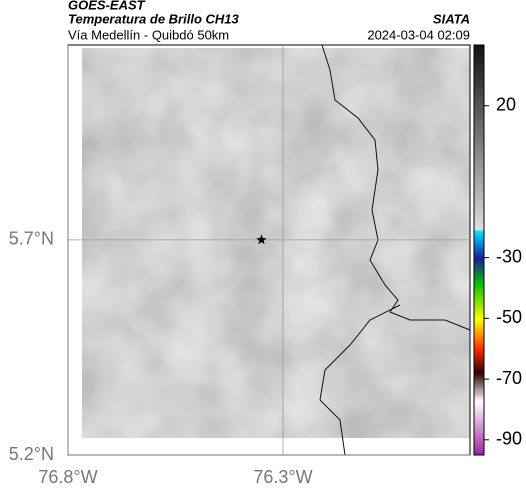 The image size is (526, 491). I want to click on colorbar, so click(479, 250).